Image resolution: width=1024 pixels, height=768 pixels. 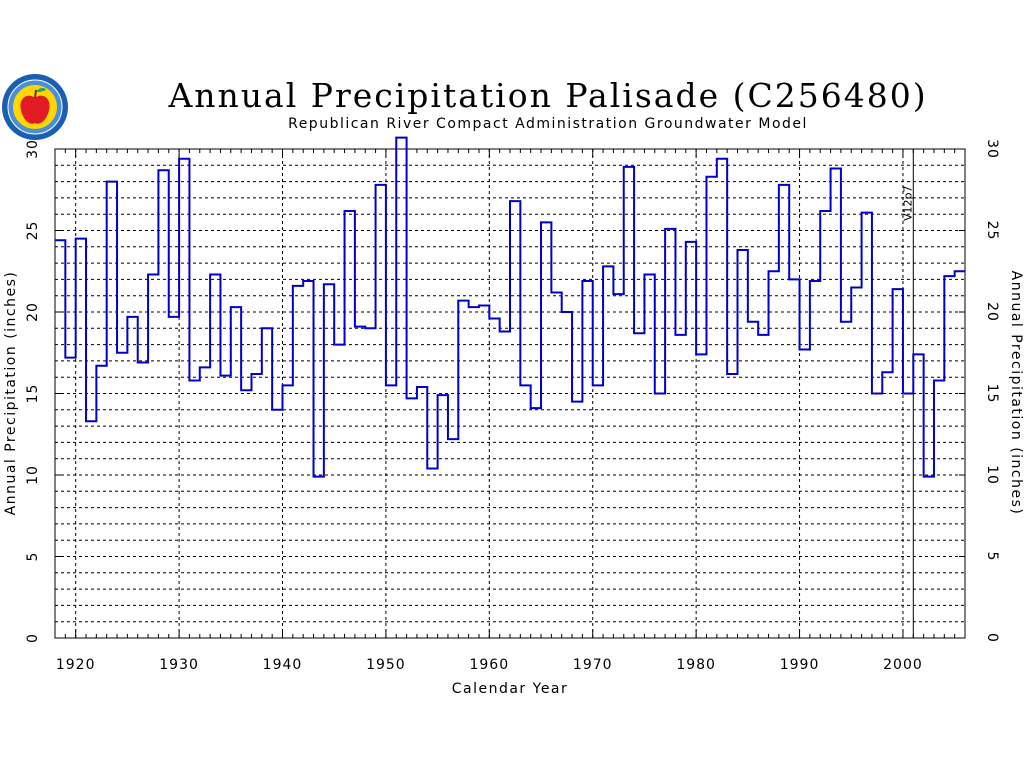 What do you see at coordinates (907, 203) in the screenshot?
I see `marker-label: V12p7` at bounding box center [907, 203].